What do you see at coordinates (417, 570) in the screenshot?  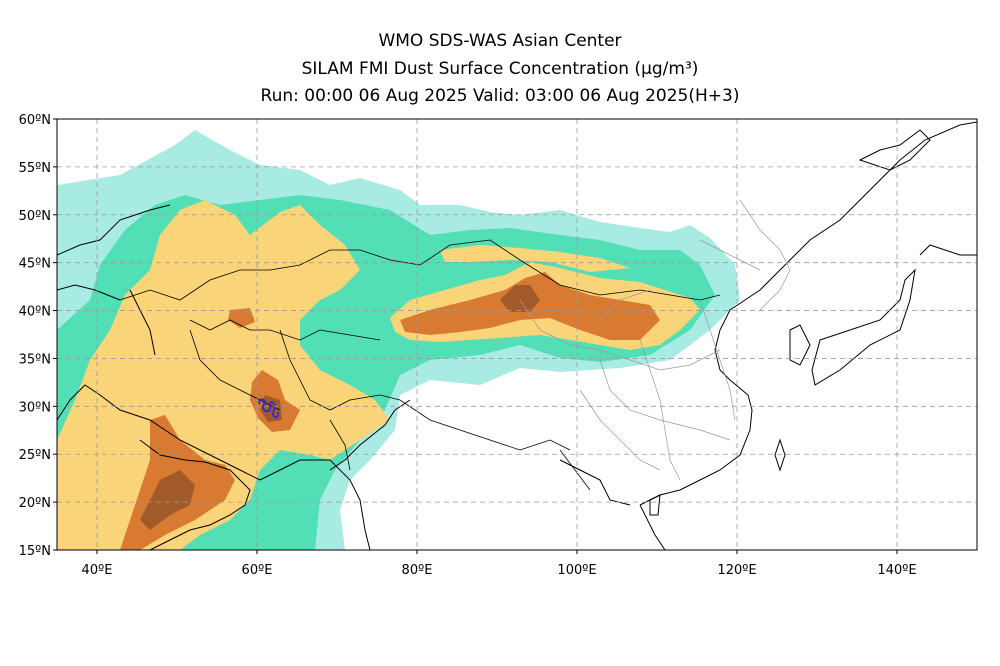 I see `lon-tick-label: 80ºE` at bounding box center [417, 570].